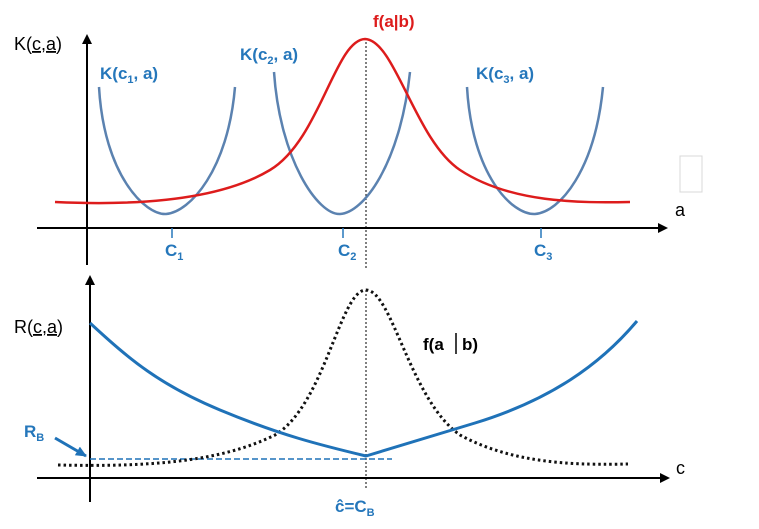 The width and height of the screenshot is (759, 529). Describe the element at coordinates (129, 75) in the screenshot. I see `kernel-label-c1: K(c1, a)` at that location.